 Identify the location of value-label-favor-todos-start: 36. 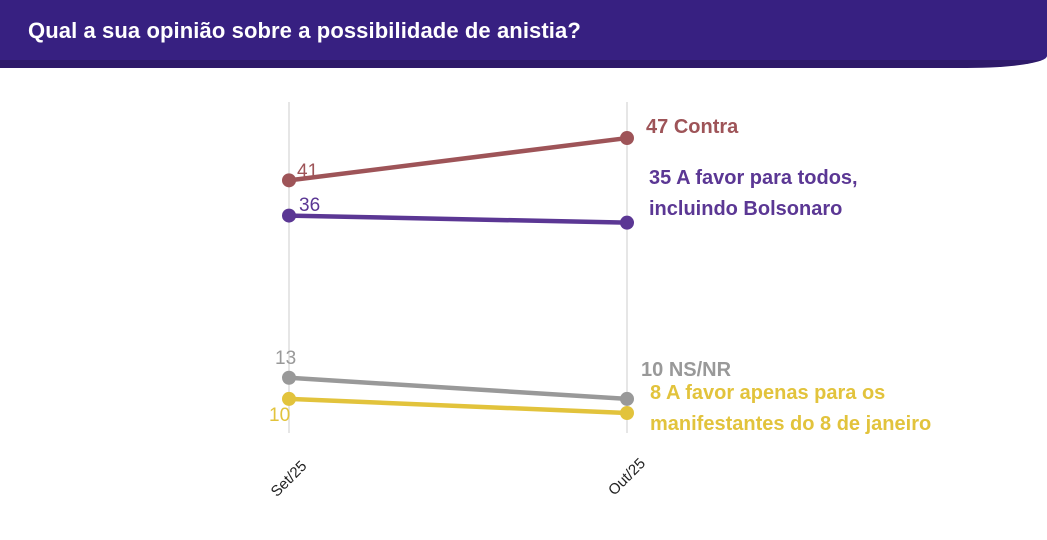
(310, 205).